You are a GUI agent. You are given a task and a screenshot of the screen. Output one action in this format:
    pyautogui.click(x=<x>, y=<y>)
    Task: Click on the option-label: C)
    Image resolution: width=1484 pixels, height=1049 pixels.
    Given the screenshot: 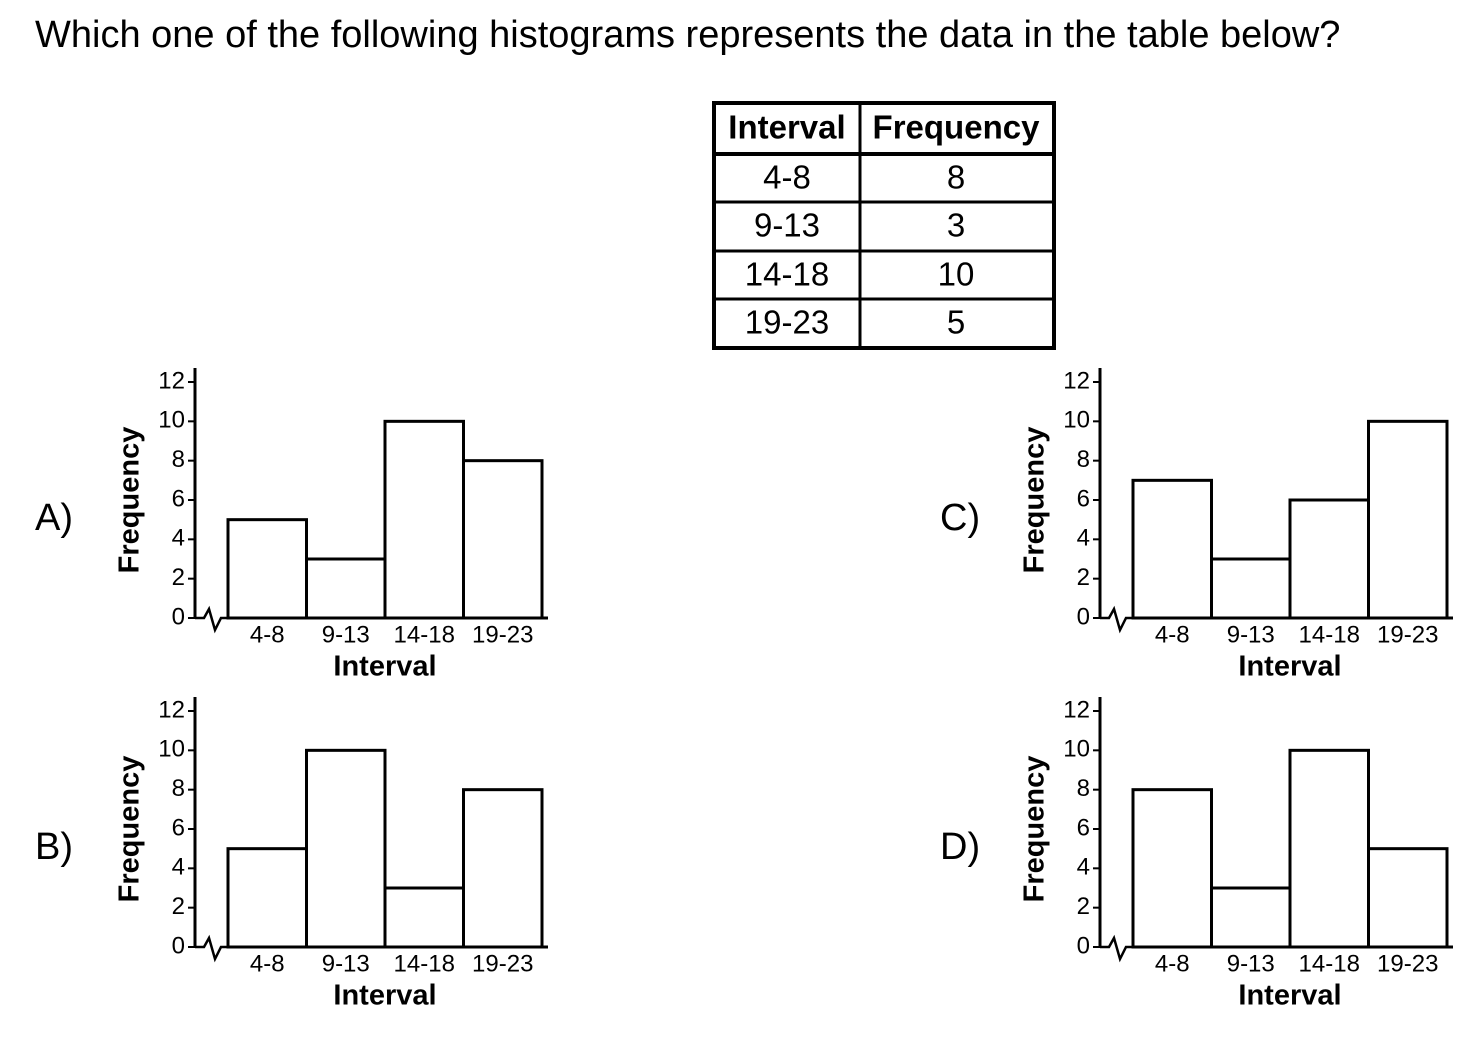 What is the action you would take?
    pyautogui.click(x=960, y=518)
    